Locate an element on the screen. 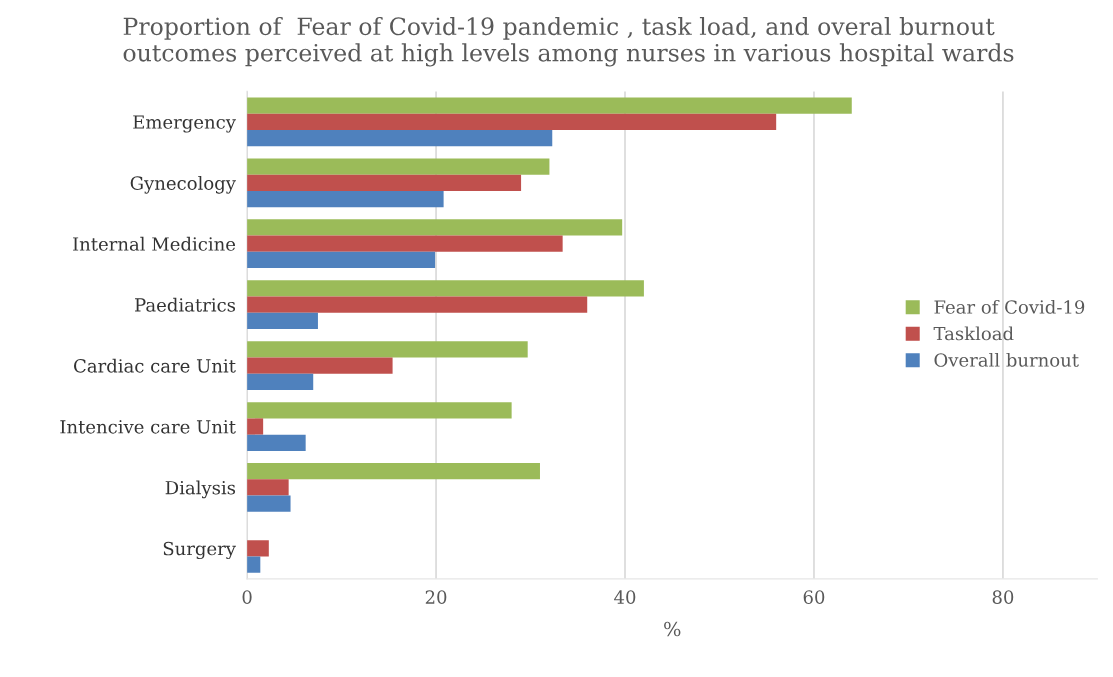 This screenshot has height=677, width=1113. legend-label: Overall burnout is located at coordinates (1006, 359).